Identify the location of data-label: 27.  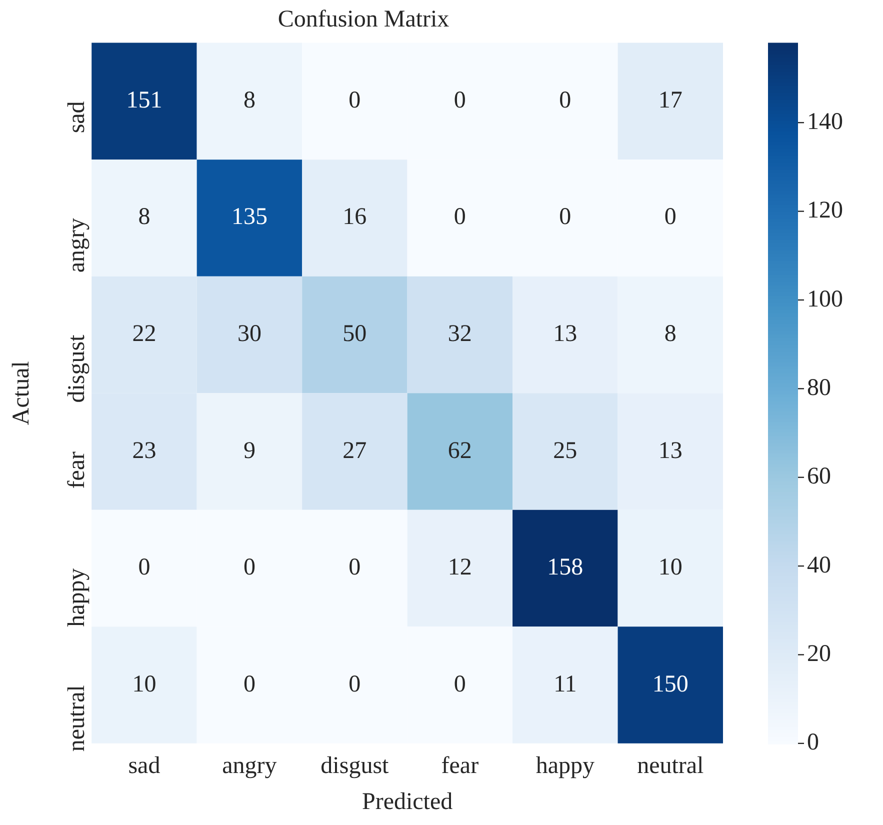
(354, 451).